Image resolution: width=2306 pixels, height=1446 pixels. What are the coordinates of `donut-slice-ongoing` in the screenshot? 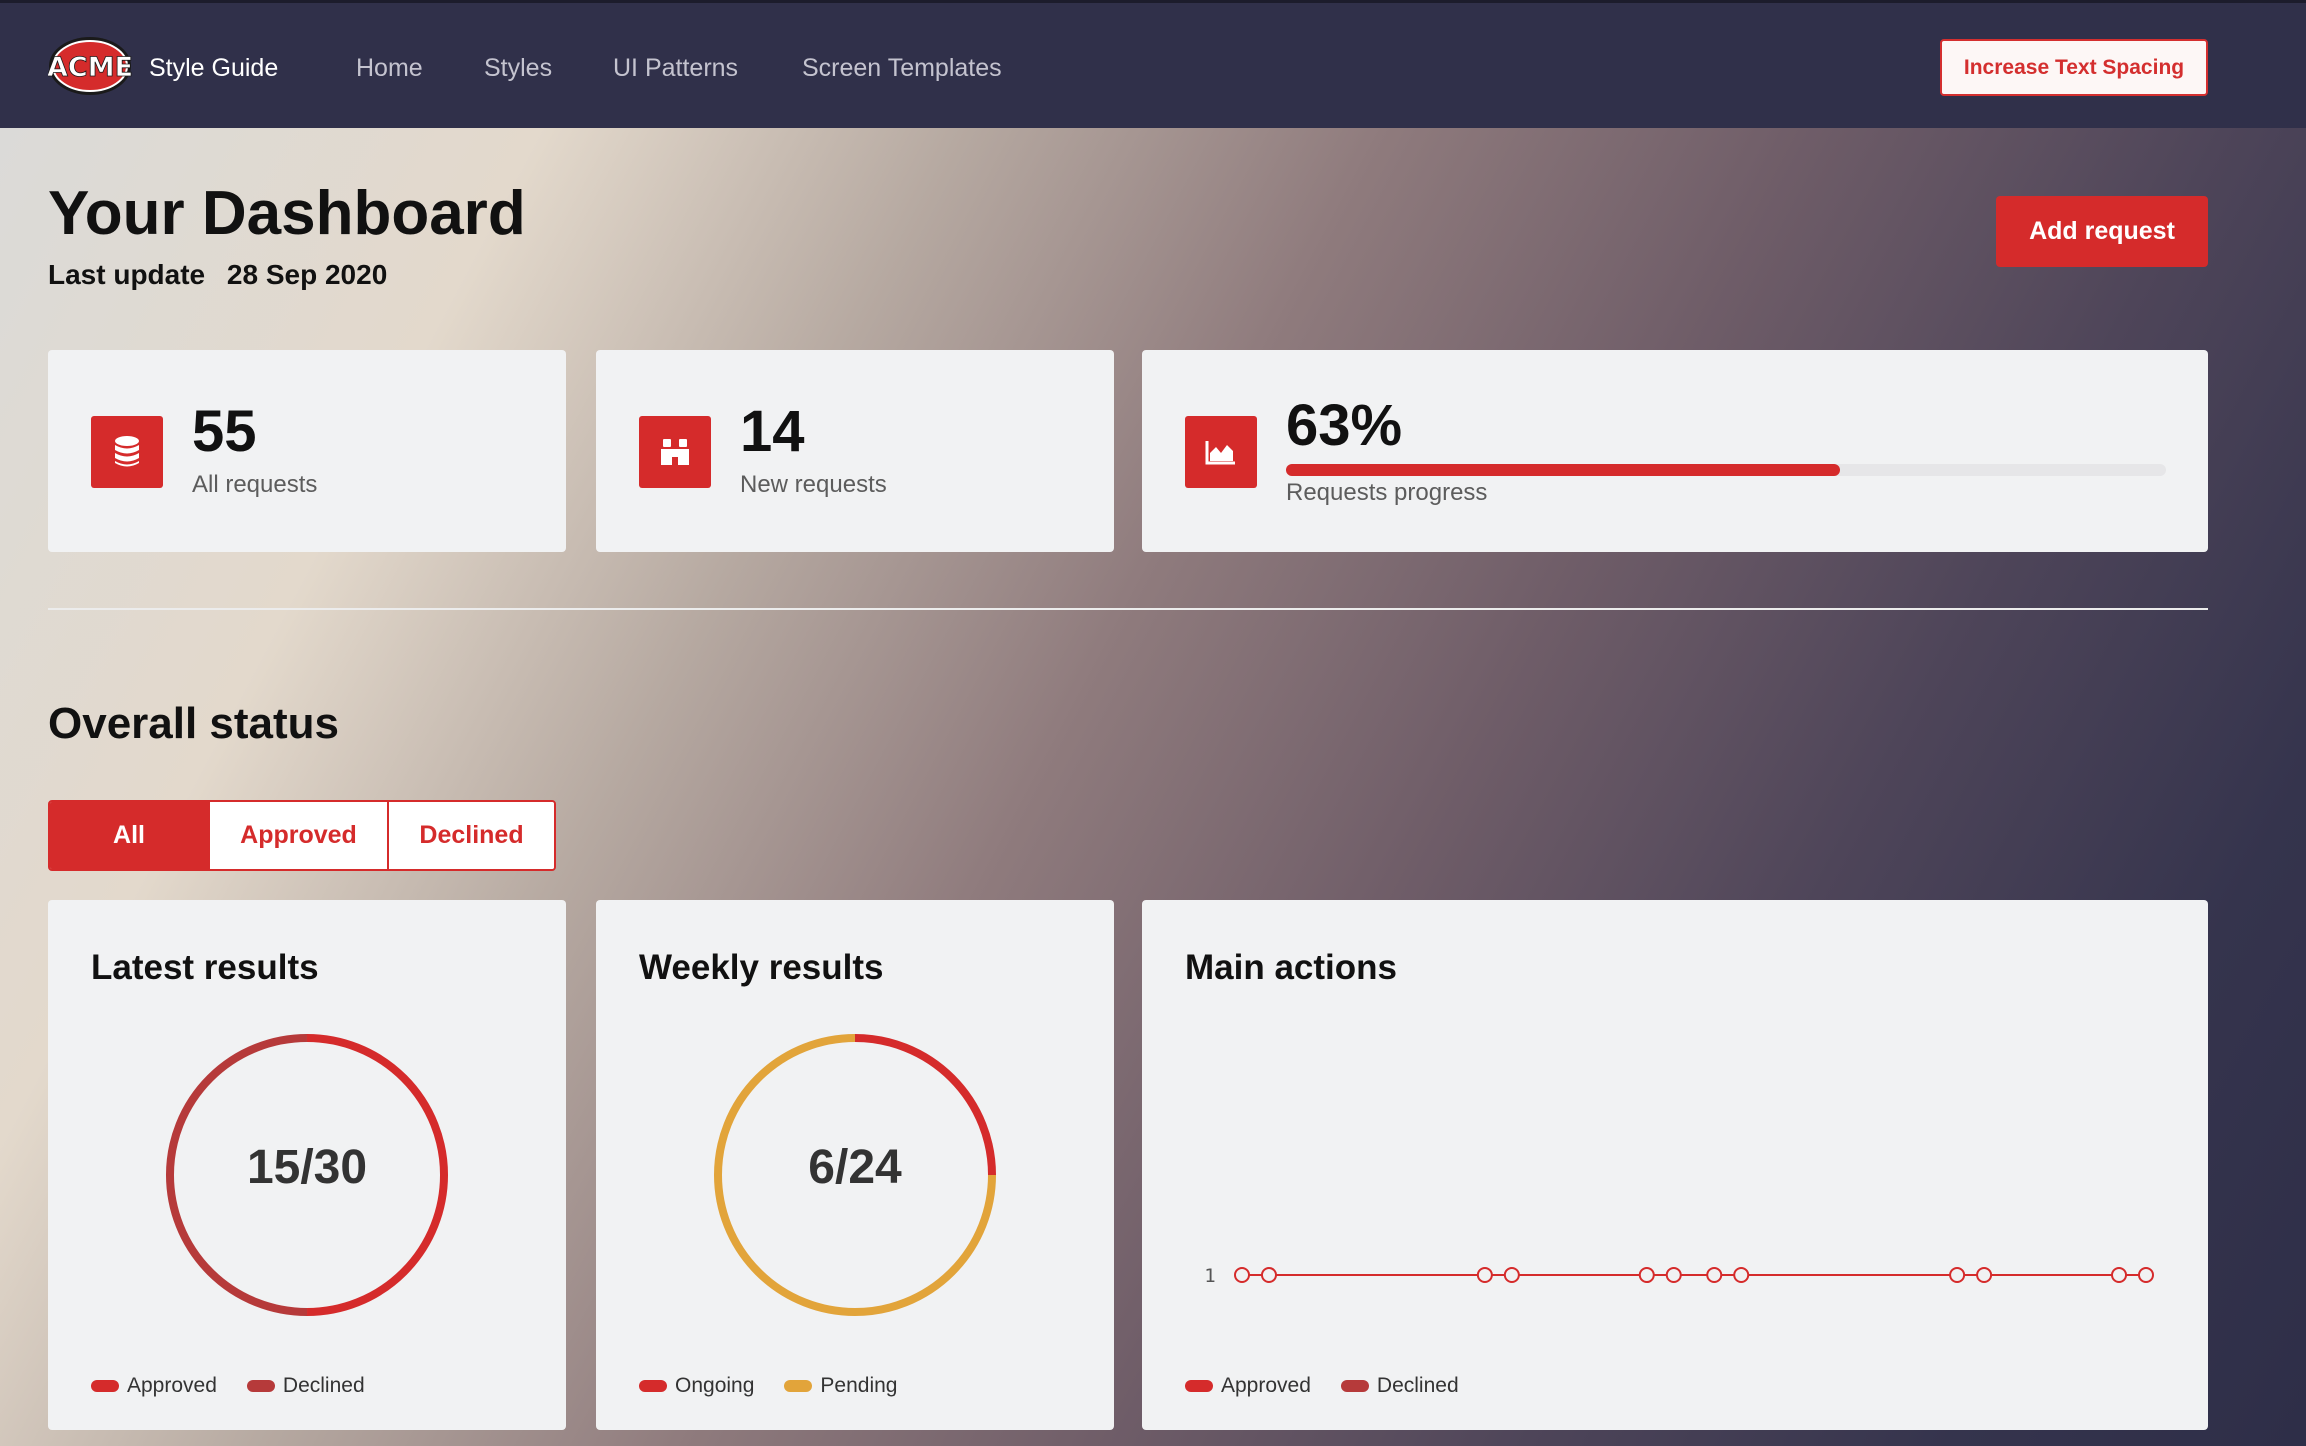 It's located at (925, 1104).